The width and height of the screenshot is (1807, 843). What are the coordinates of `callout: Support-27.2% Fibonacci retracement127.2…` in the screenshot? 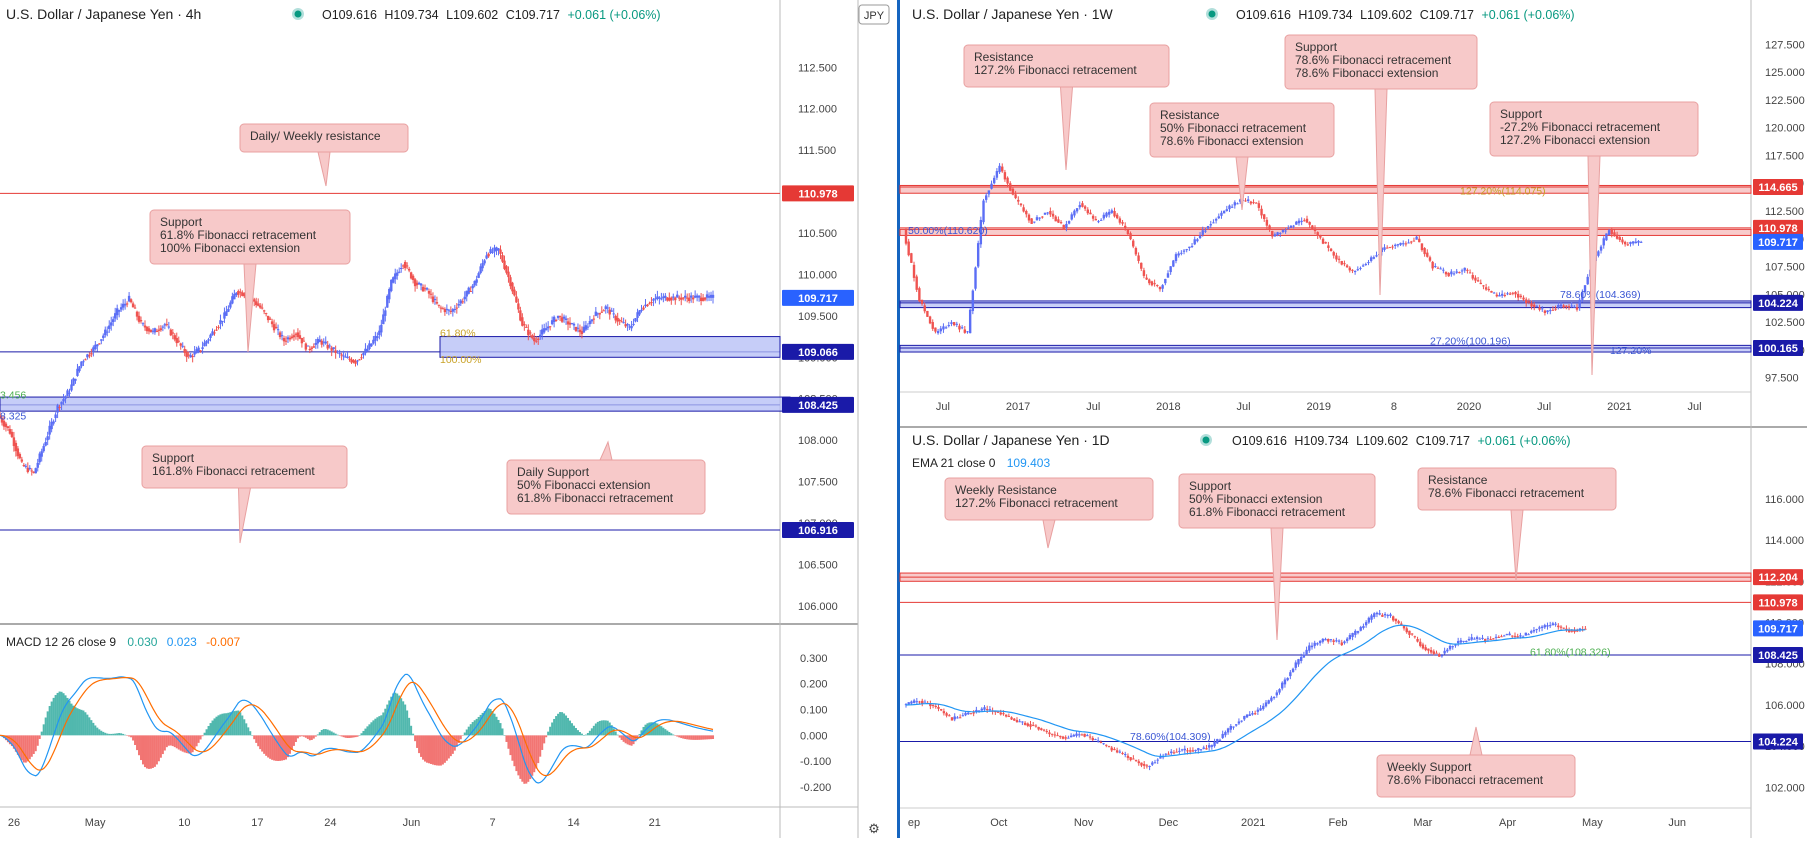 It's located at (1594, 238).